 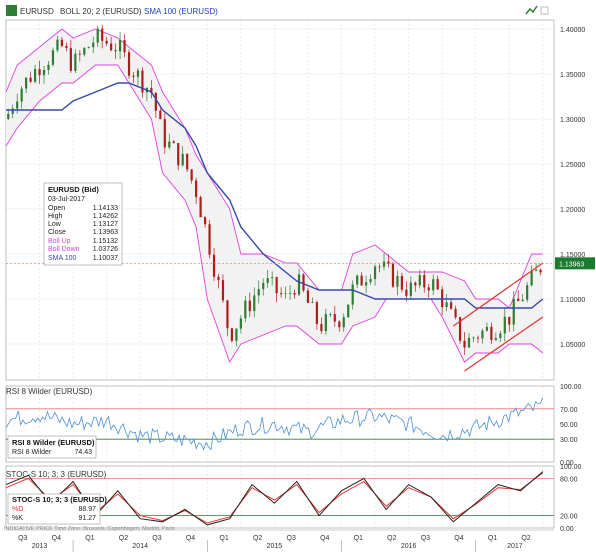 What do you see at coordinates (59, 241) in the screenshot?
I see `info-boll-up-label: Boll Up` at bounding box center [59, 241].